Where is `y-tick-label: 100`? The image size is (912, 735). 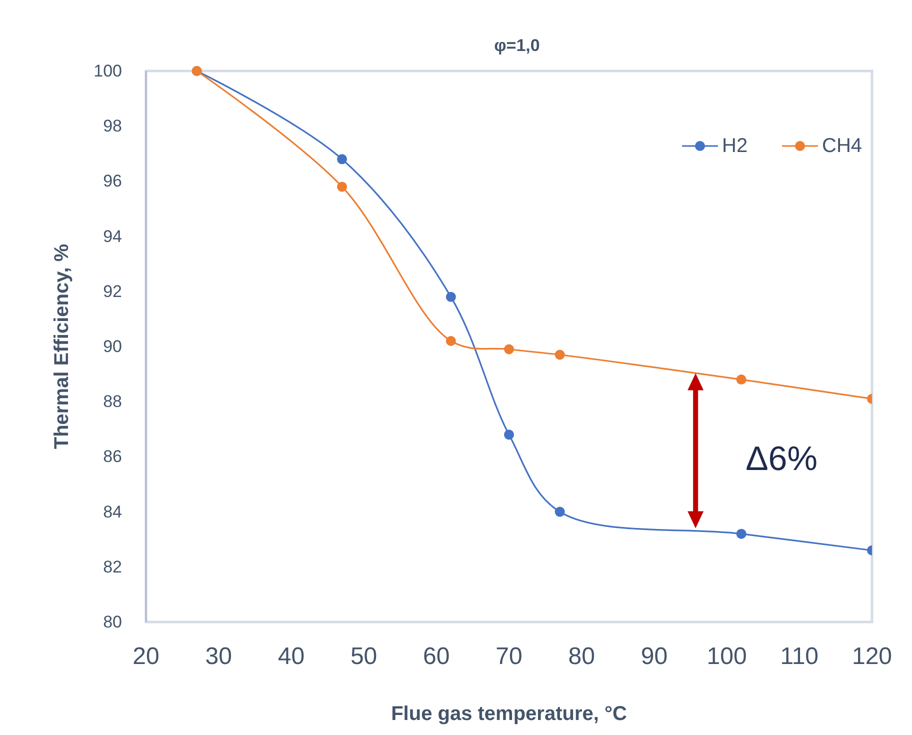
y-tick-label: 100 is located at coordinates (108, 71).